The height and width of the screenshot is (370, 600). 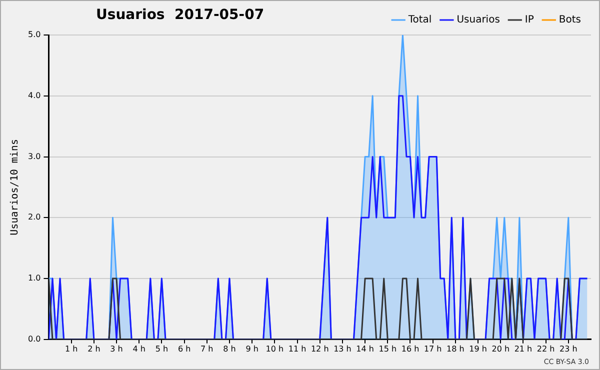 What do you see at coordinates (501, 349) in the screenshot?
I see `x-tick-label: 20 h` at bounding box center [501, 349].